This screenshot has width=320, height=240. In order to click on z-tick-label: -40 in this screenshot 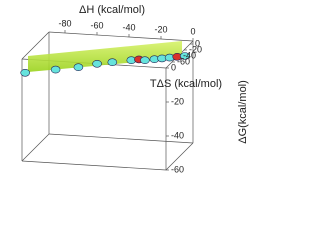, I will do `click(177, 135)`.